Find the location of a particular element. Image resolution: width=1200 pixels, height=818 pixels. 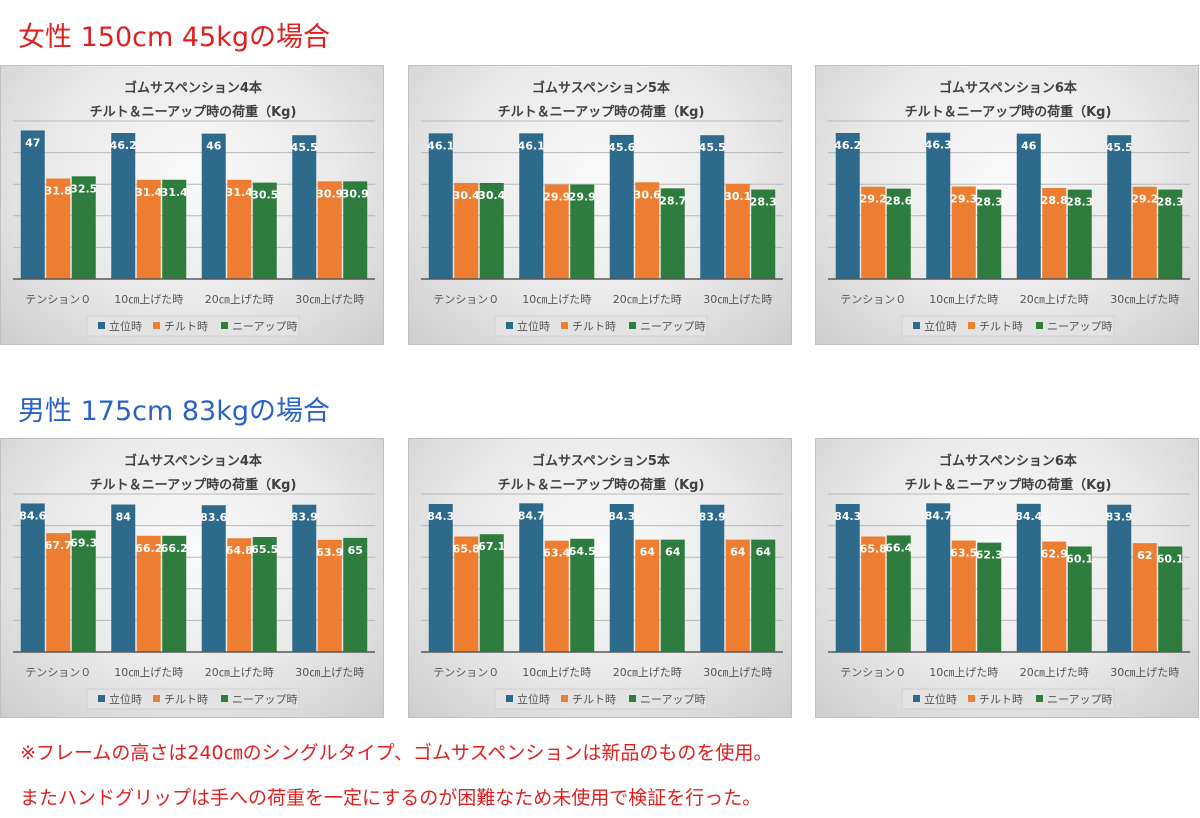

chart-subtitle: チルト＆ニーアップ時の荷重（Kg) is located at coordinates (1008, 112).